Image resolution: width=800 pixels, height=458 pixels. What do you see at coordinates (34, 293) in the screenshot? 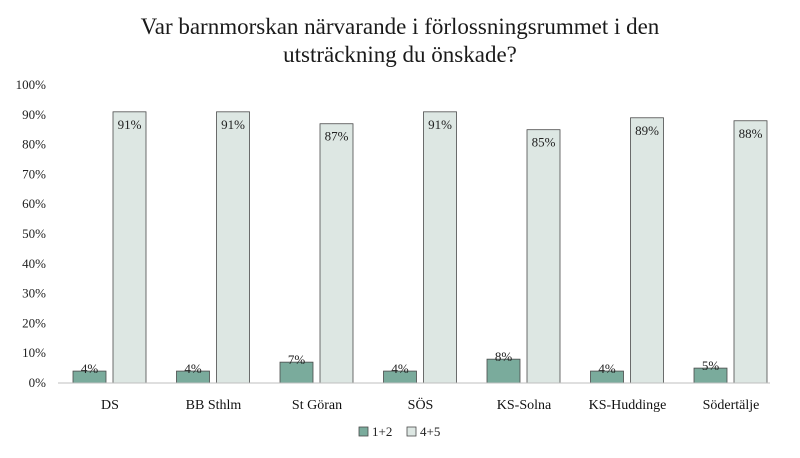
I see `y-tick-label: 30%` at bounding box center [34, 293].